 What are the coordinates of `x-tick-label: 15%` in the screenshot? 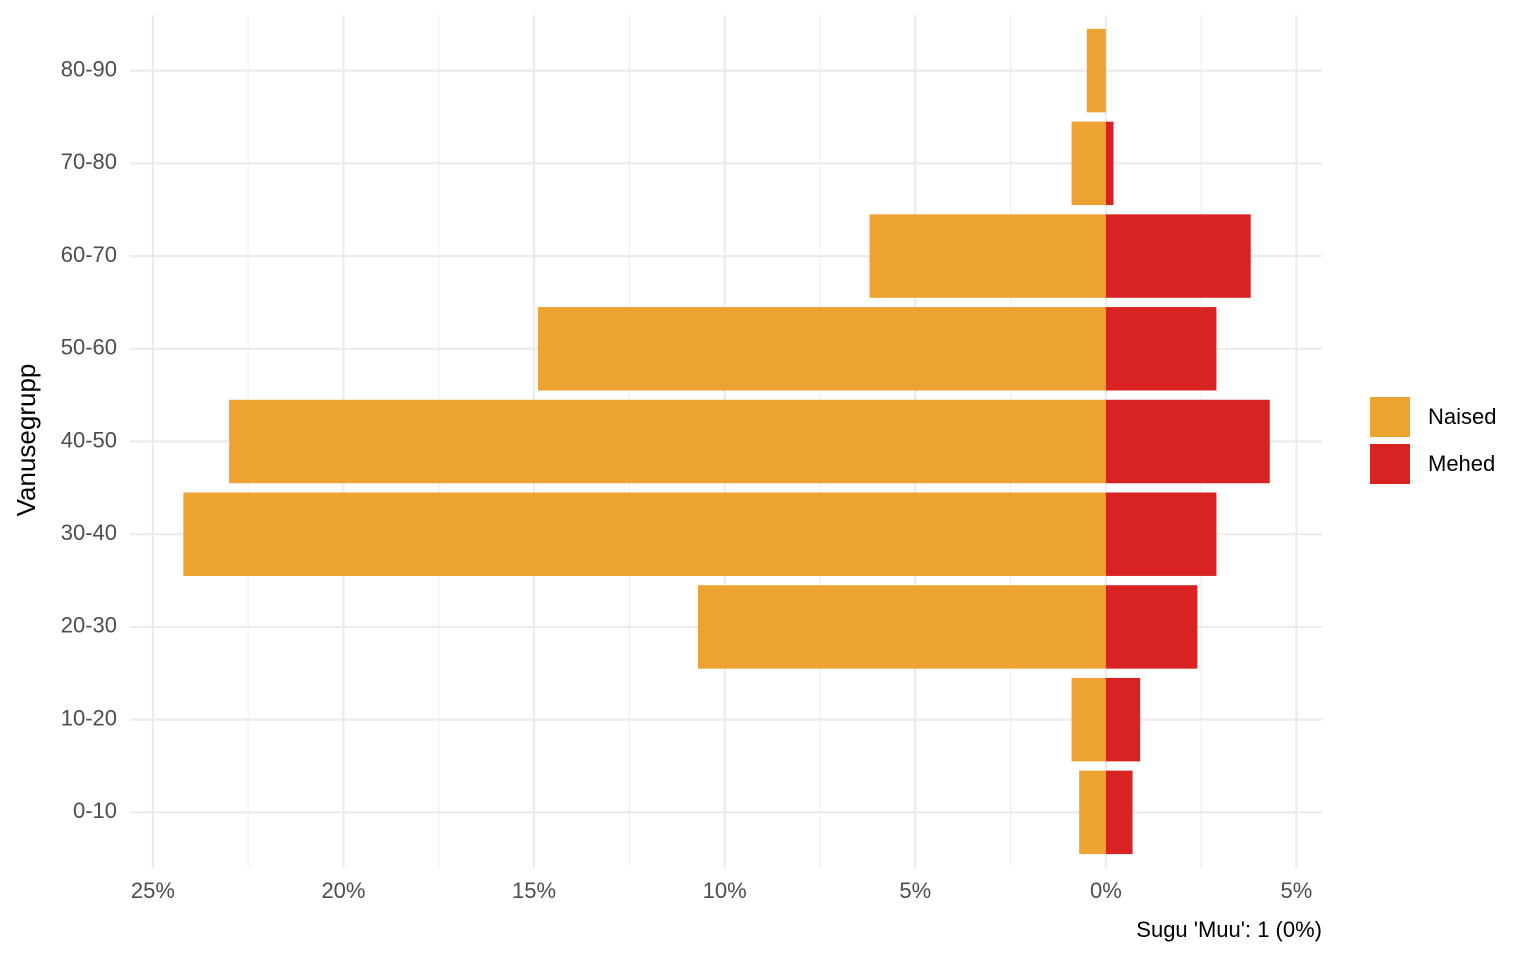 It's located at (534, 890).